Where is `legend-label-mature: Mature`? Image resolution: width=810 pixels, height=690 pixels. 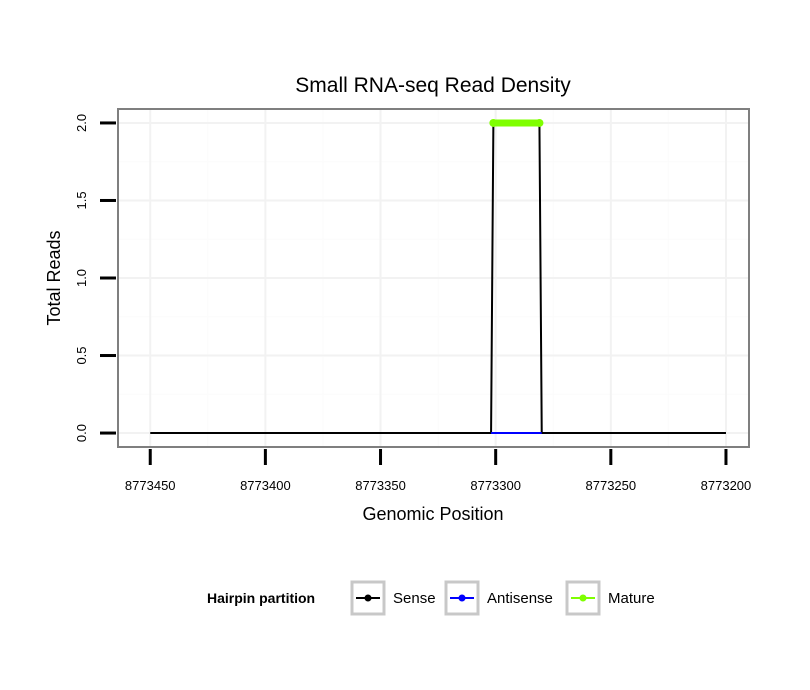
legend-label-mature: Mature is located at coordinates (631, 598).